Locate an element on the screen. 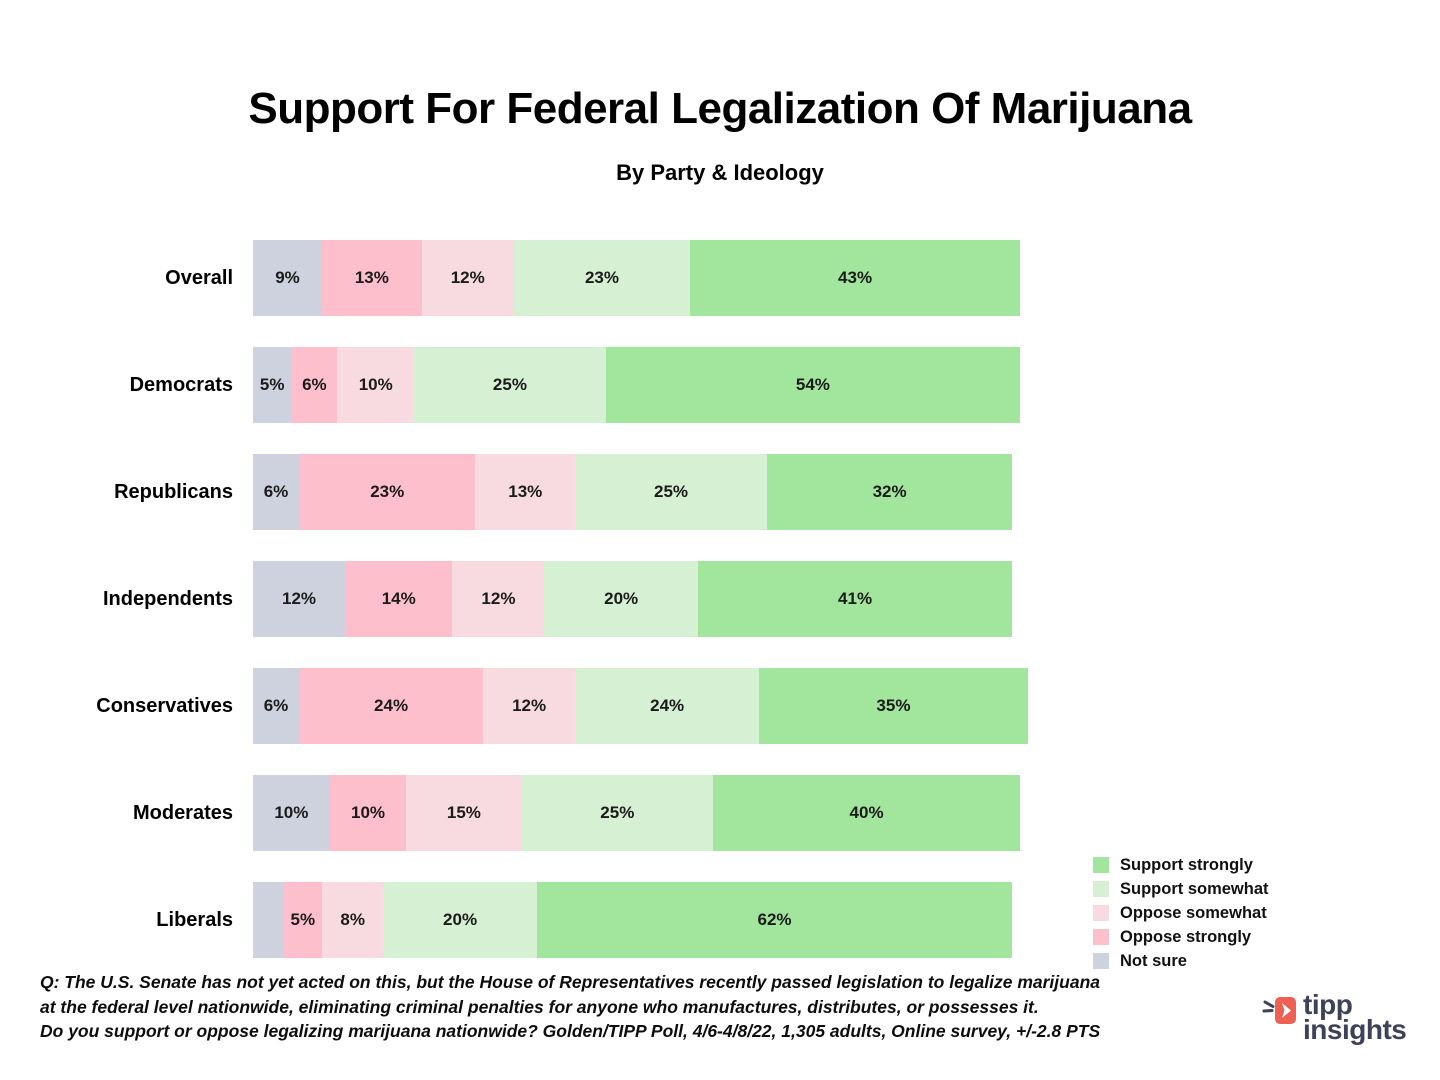 This screenshot has height=1080, width=1440. segment-value-label: 32% is located at coordinates (889, 491).